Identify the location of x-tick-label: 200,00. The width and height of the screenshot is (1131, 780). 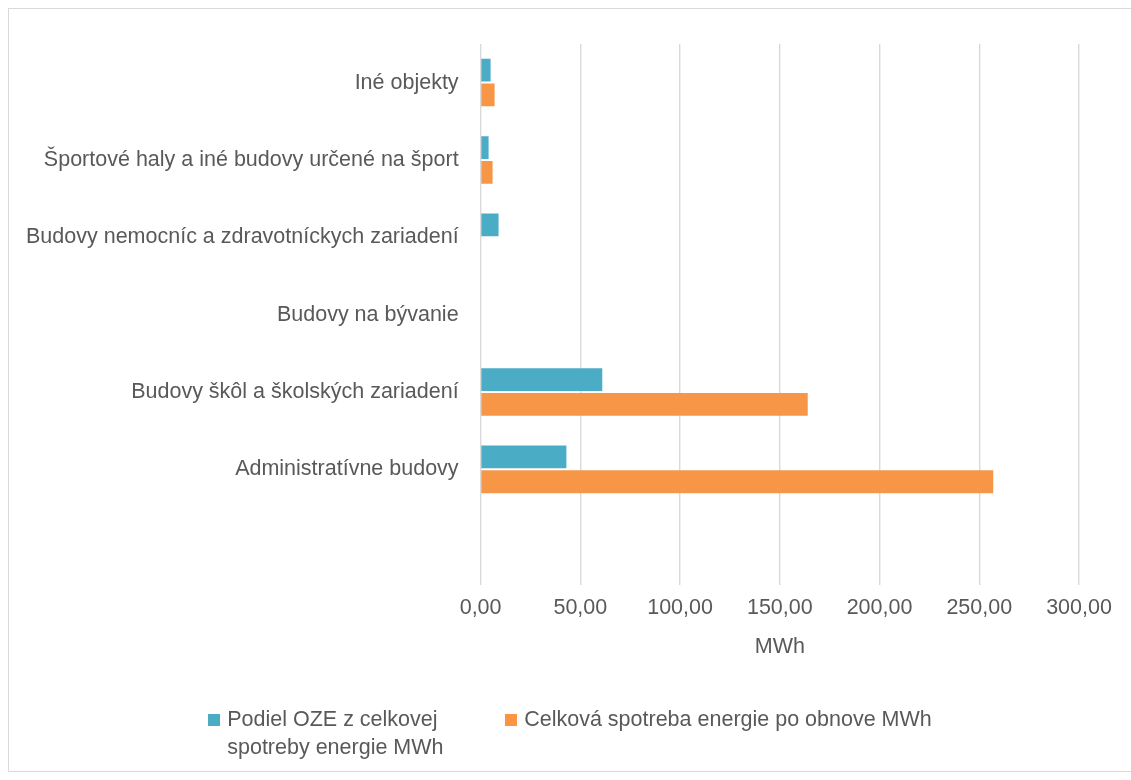
(879, 607).